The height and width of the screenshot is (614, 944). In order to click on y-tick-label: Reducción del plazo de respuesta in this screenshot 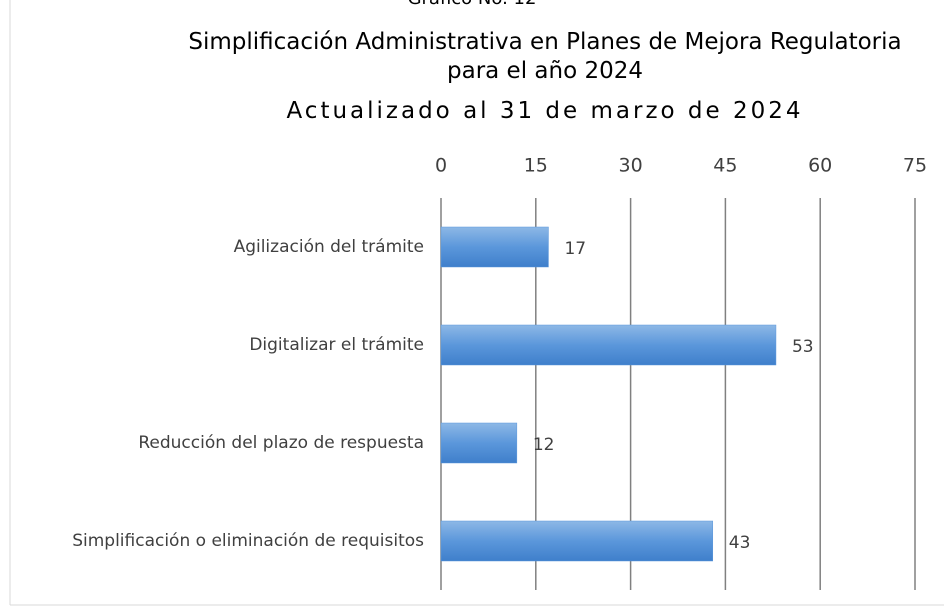, I will do `click(281, 443)`.